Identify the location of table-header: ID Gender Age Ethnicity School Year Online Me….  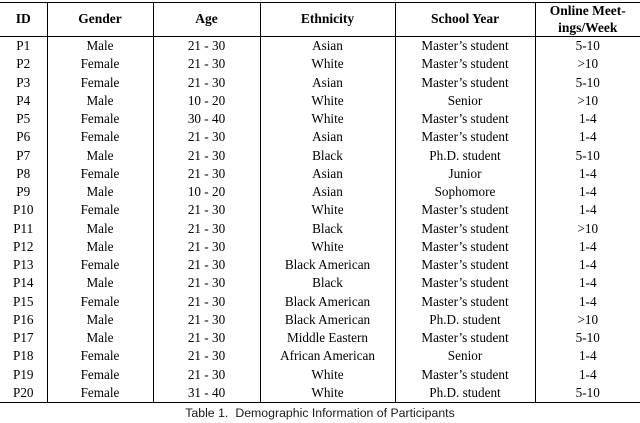
(320, 19).